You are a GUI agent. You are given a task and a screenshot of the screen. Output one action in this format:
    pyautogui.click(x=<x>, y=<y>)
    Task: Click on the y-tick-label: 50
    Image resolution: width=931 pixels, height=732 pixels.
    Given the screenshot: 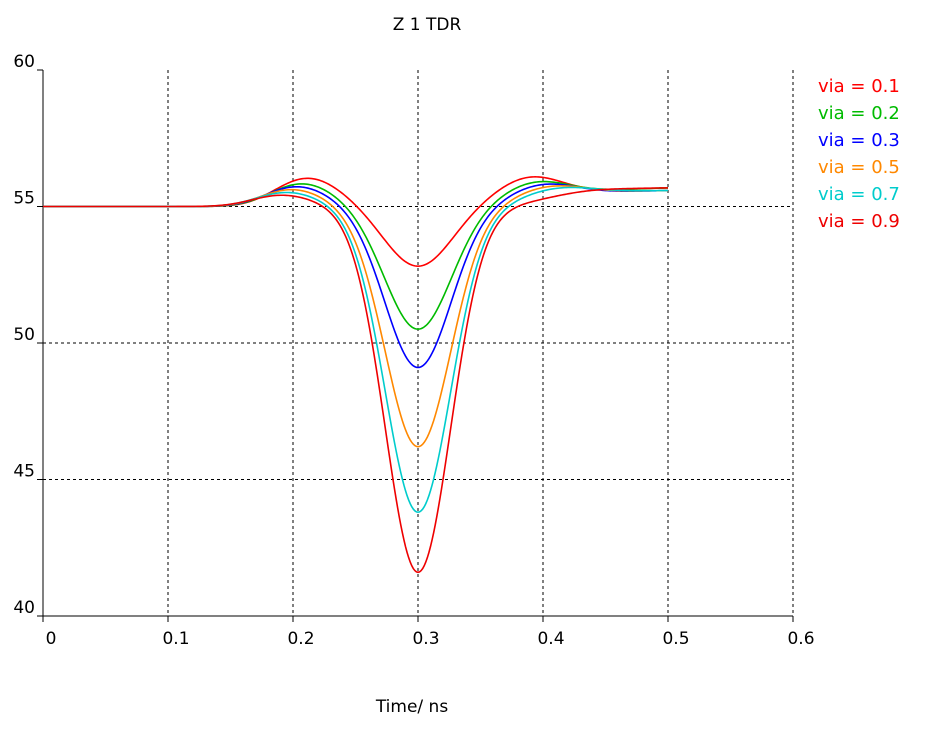 What is the action you would take?
    pyautogui.click(x=24, y=335)
    